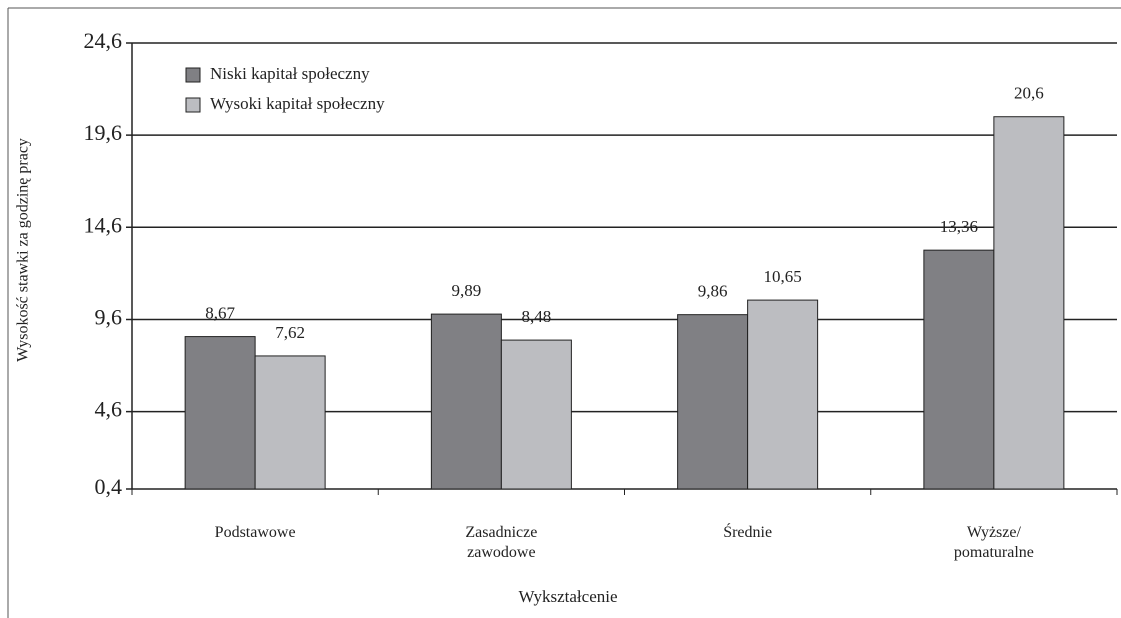 The width and height of the screenshot is (1121, 618). What do you see at coordinates (290, 73) in the screenshot?
I see `legend-label: Niski kapitał społeczny` at bounding box center [290, 73].